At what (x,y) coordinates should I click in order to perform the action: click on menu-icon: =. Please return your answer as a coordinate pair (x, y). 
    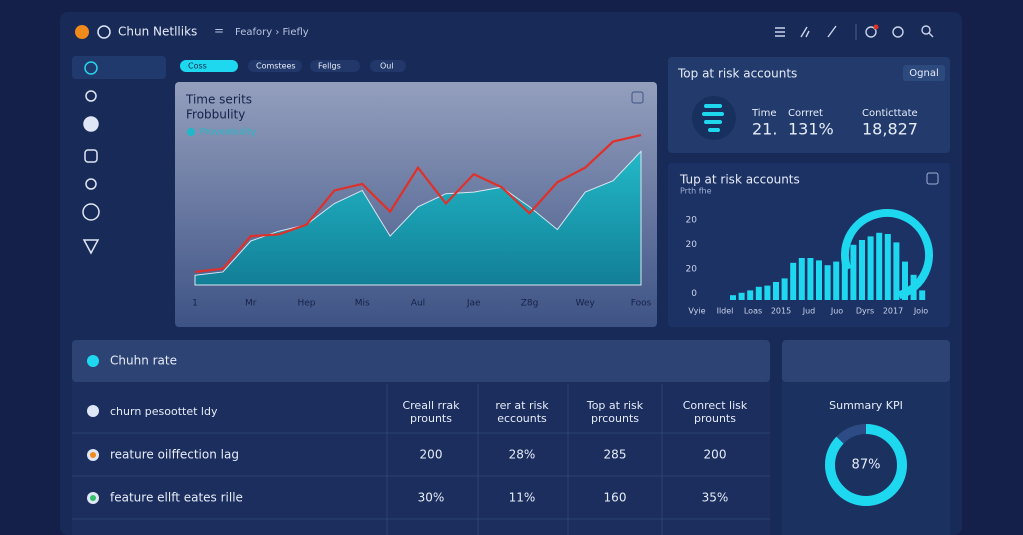
    Looking at the image, I should click on (219, 31).